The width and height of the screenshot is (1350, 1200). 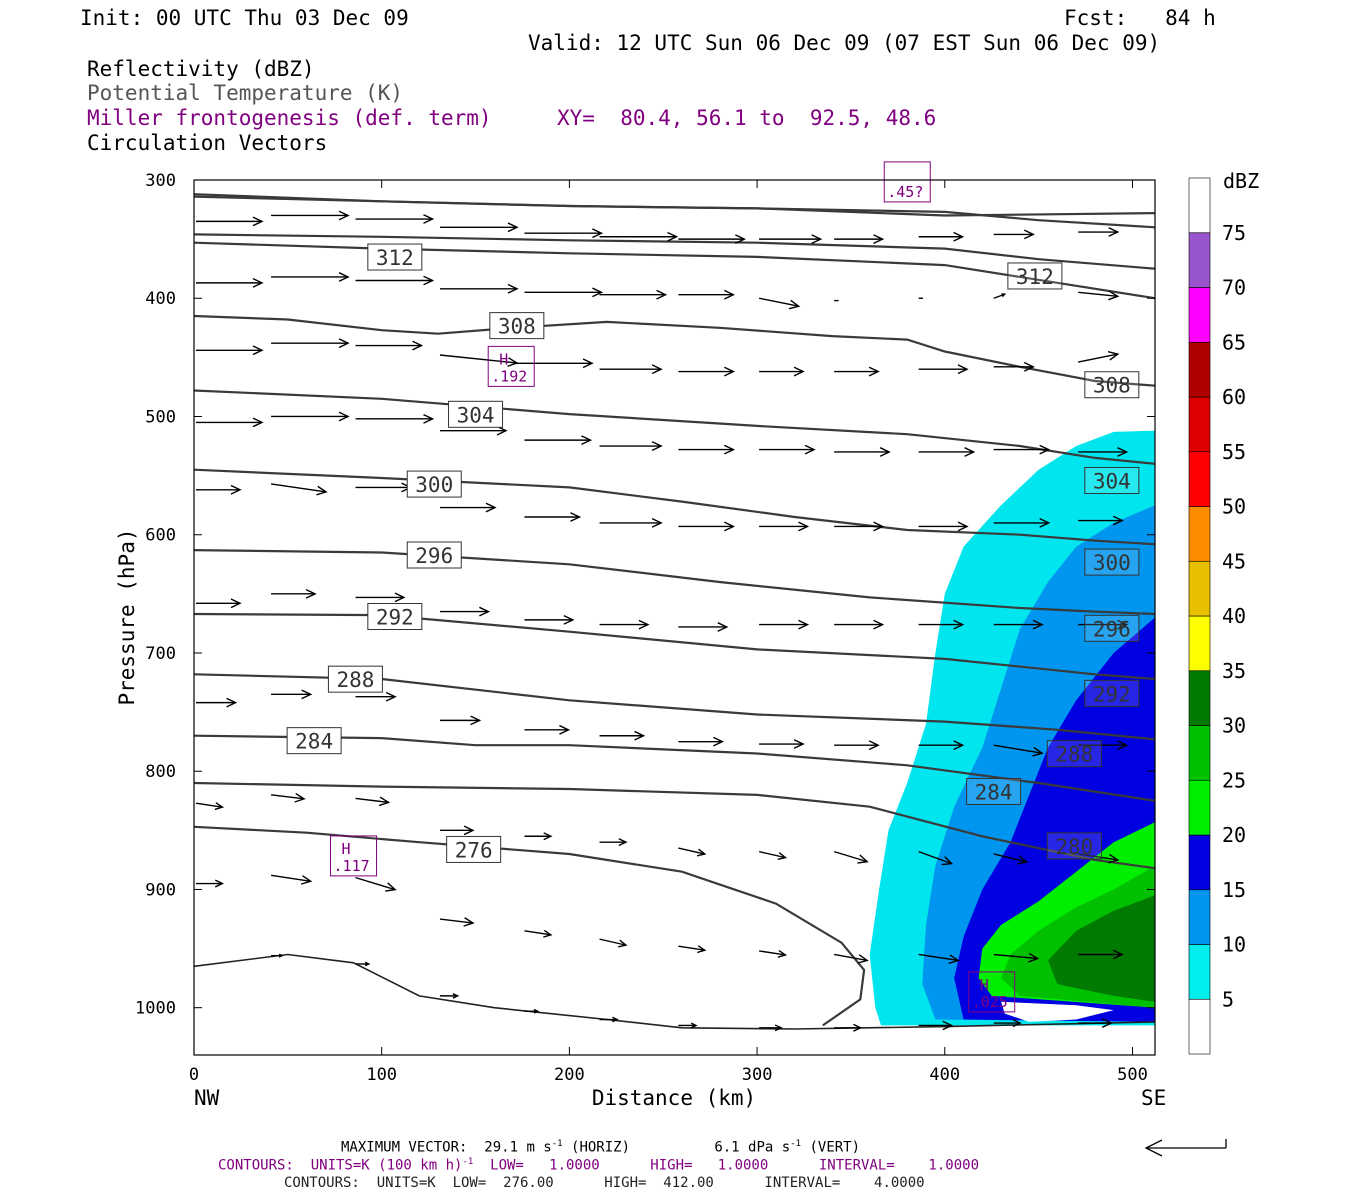 I want to click on theta-label-text: 284, so click(x=994, y=793).